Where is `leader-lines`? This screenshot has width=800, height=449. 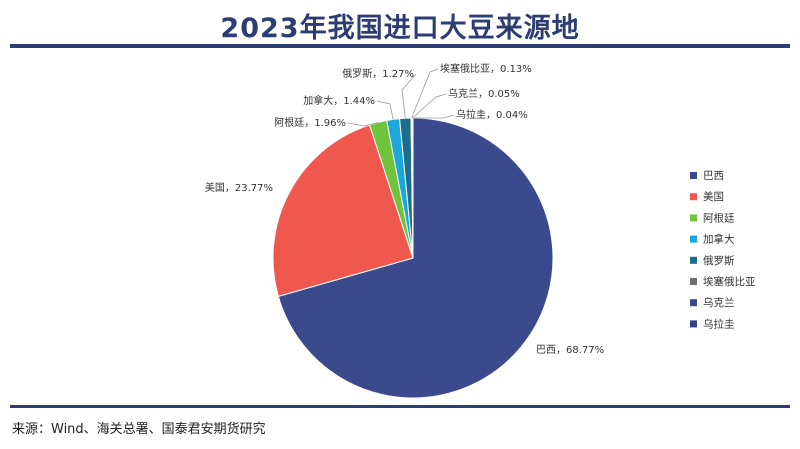
leader-lines is located at coordinates (401, 97).